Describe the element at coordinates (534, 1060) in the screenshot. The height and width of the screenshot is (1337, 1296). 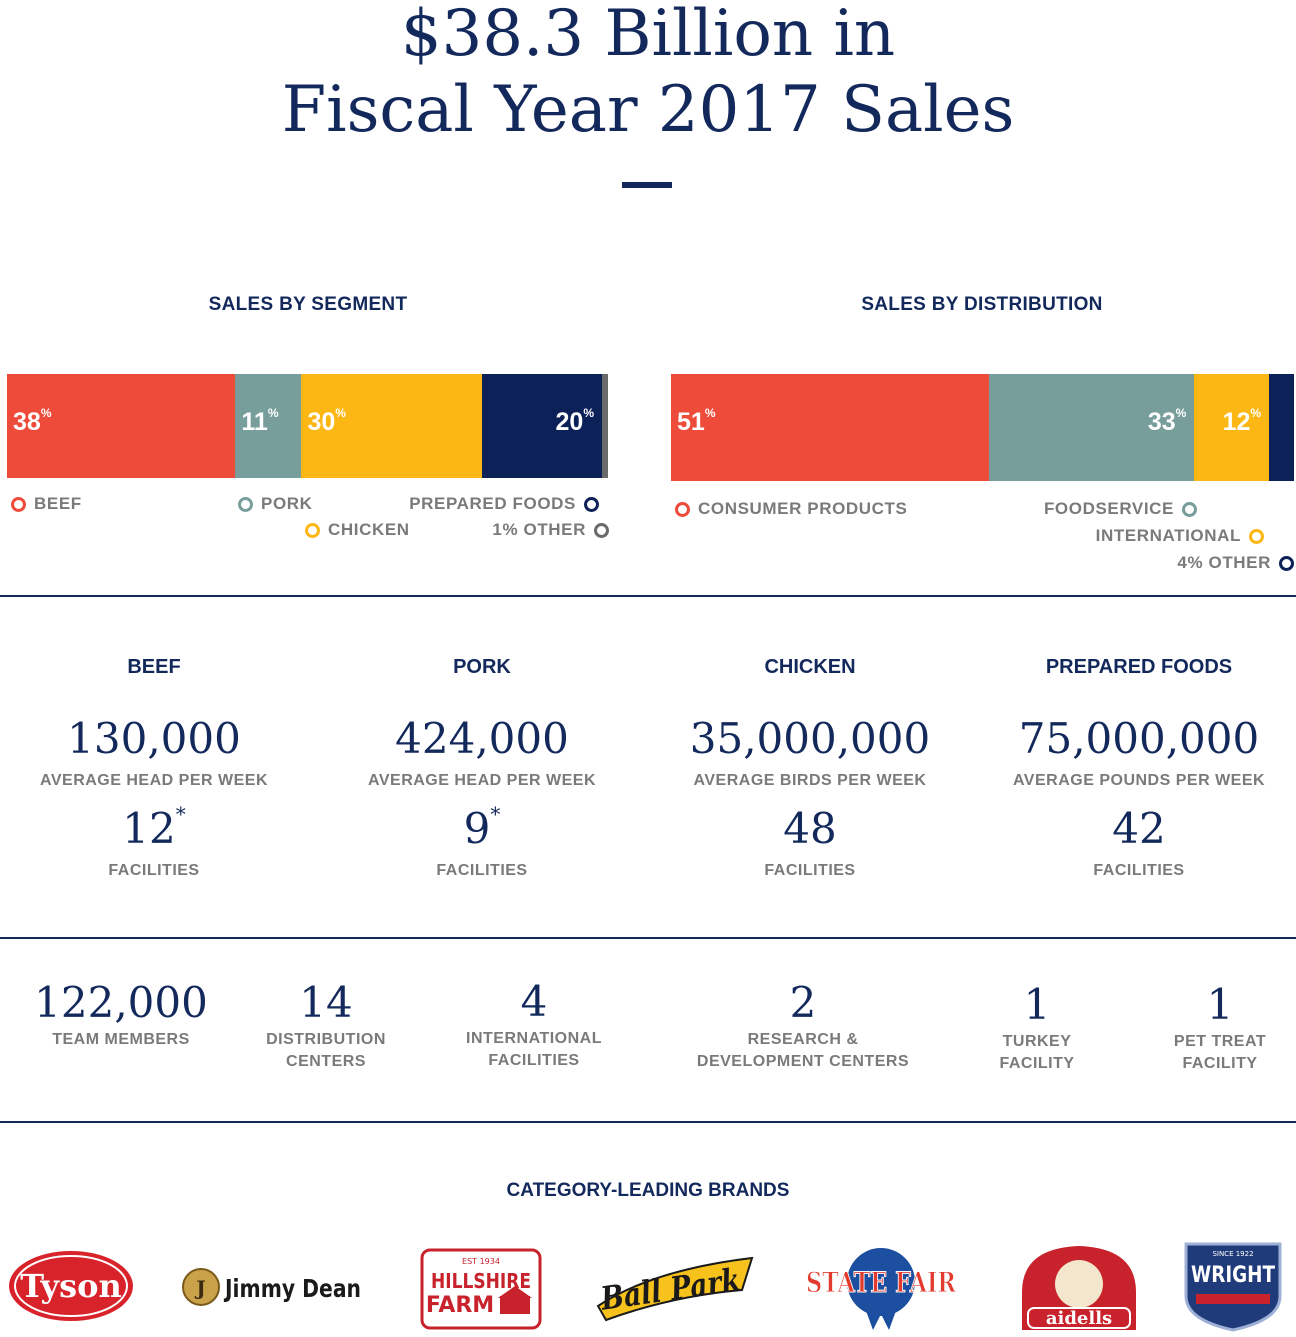
I see `fact-label-line-2: FACILITIES` at that location.